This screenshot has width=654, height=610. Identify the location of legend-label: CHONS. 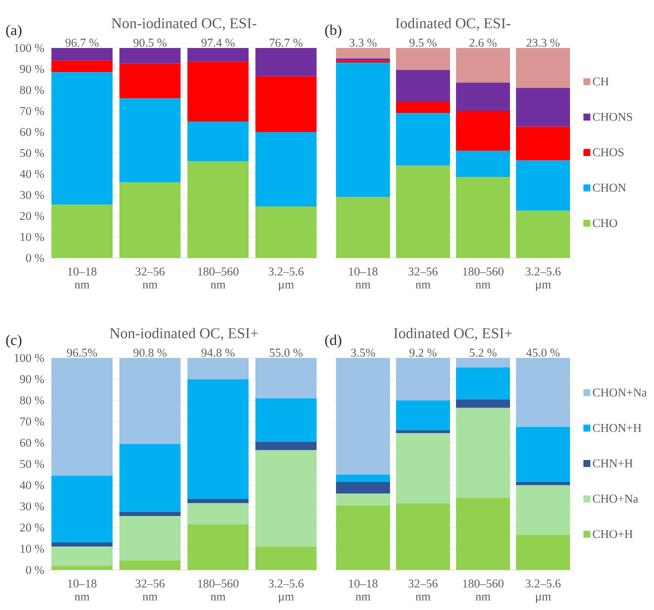
(612, 116).